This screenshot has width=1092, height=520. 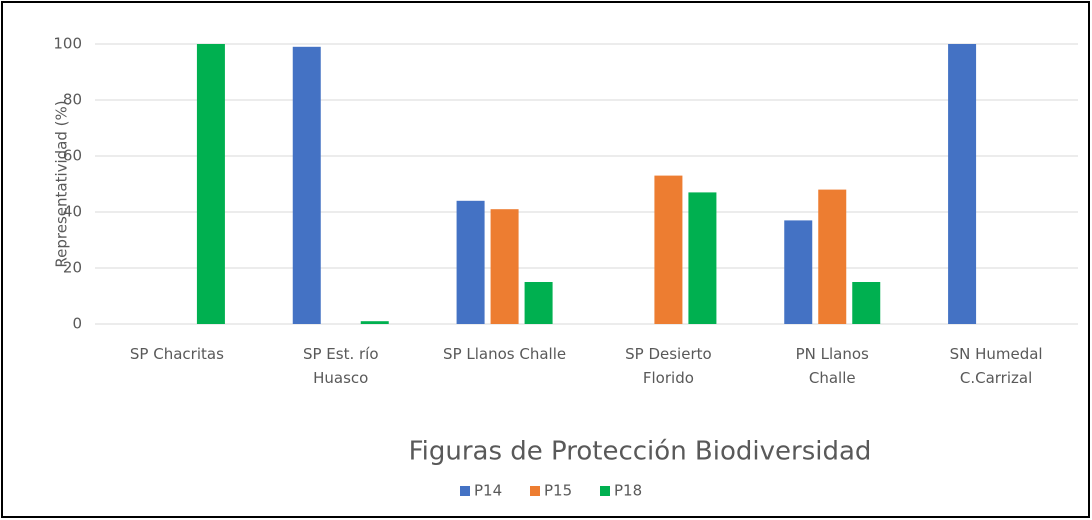 What do you see at coordinates (640, 452) in the screenshot?
I see `x-axis-label: Figuras de Protección Biodiversidad` at bounding box center [640, 452].